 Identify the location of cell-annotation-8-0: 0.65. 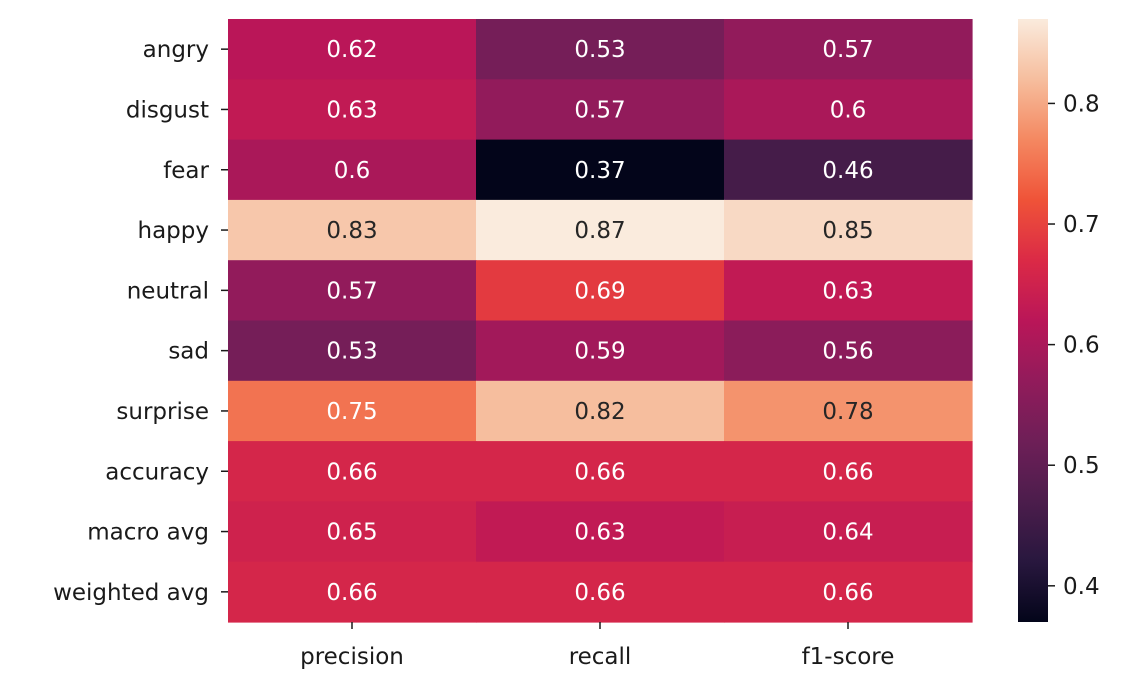
(351, 533).